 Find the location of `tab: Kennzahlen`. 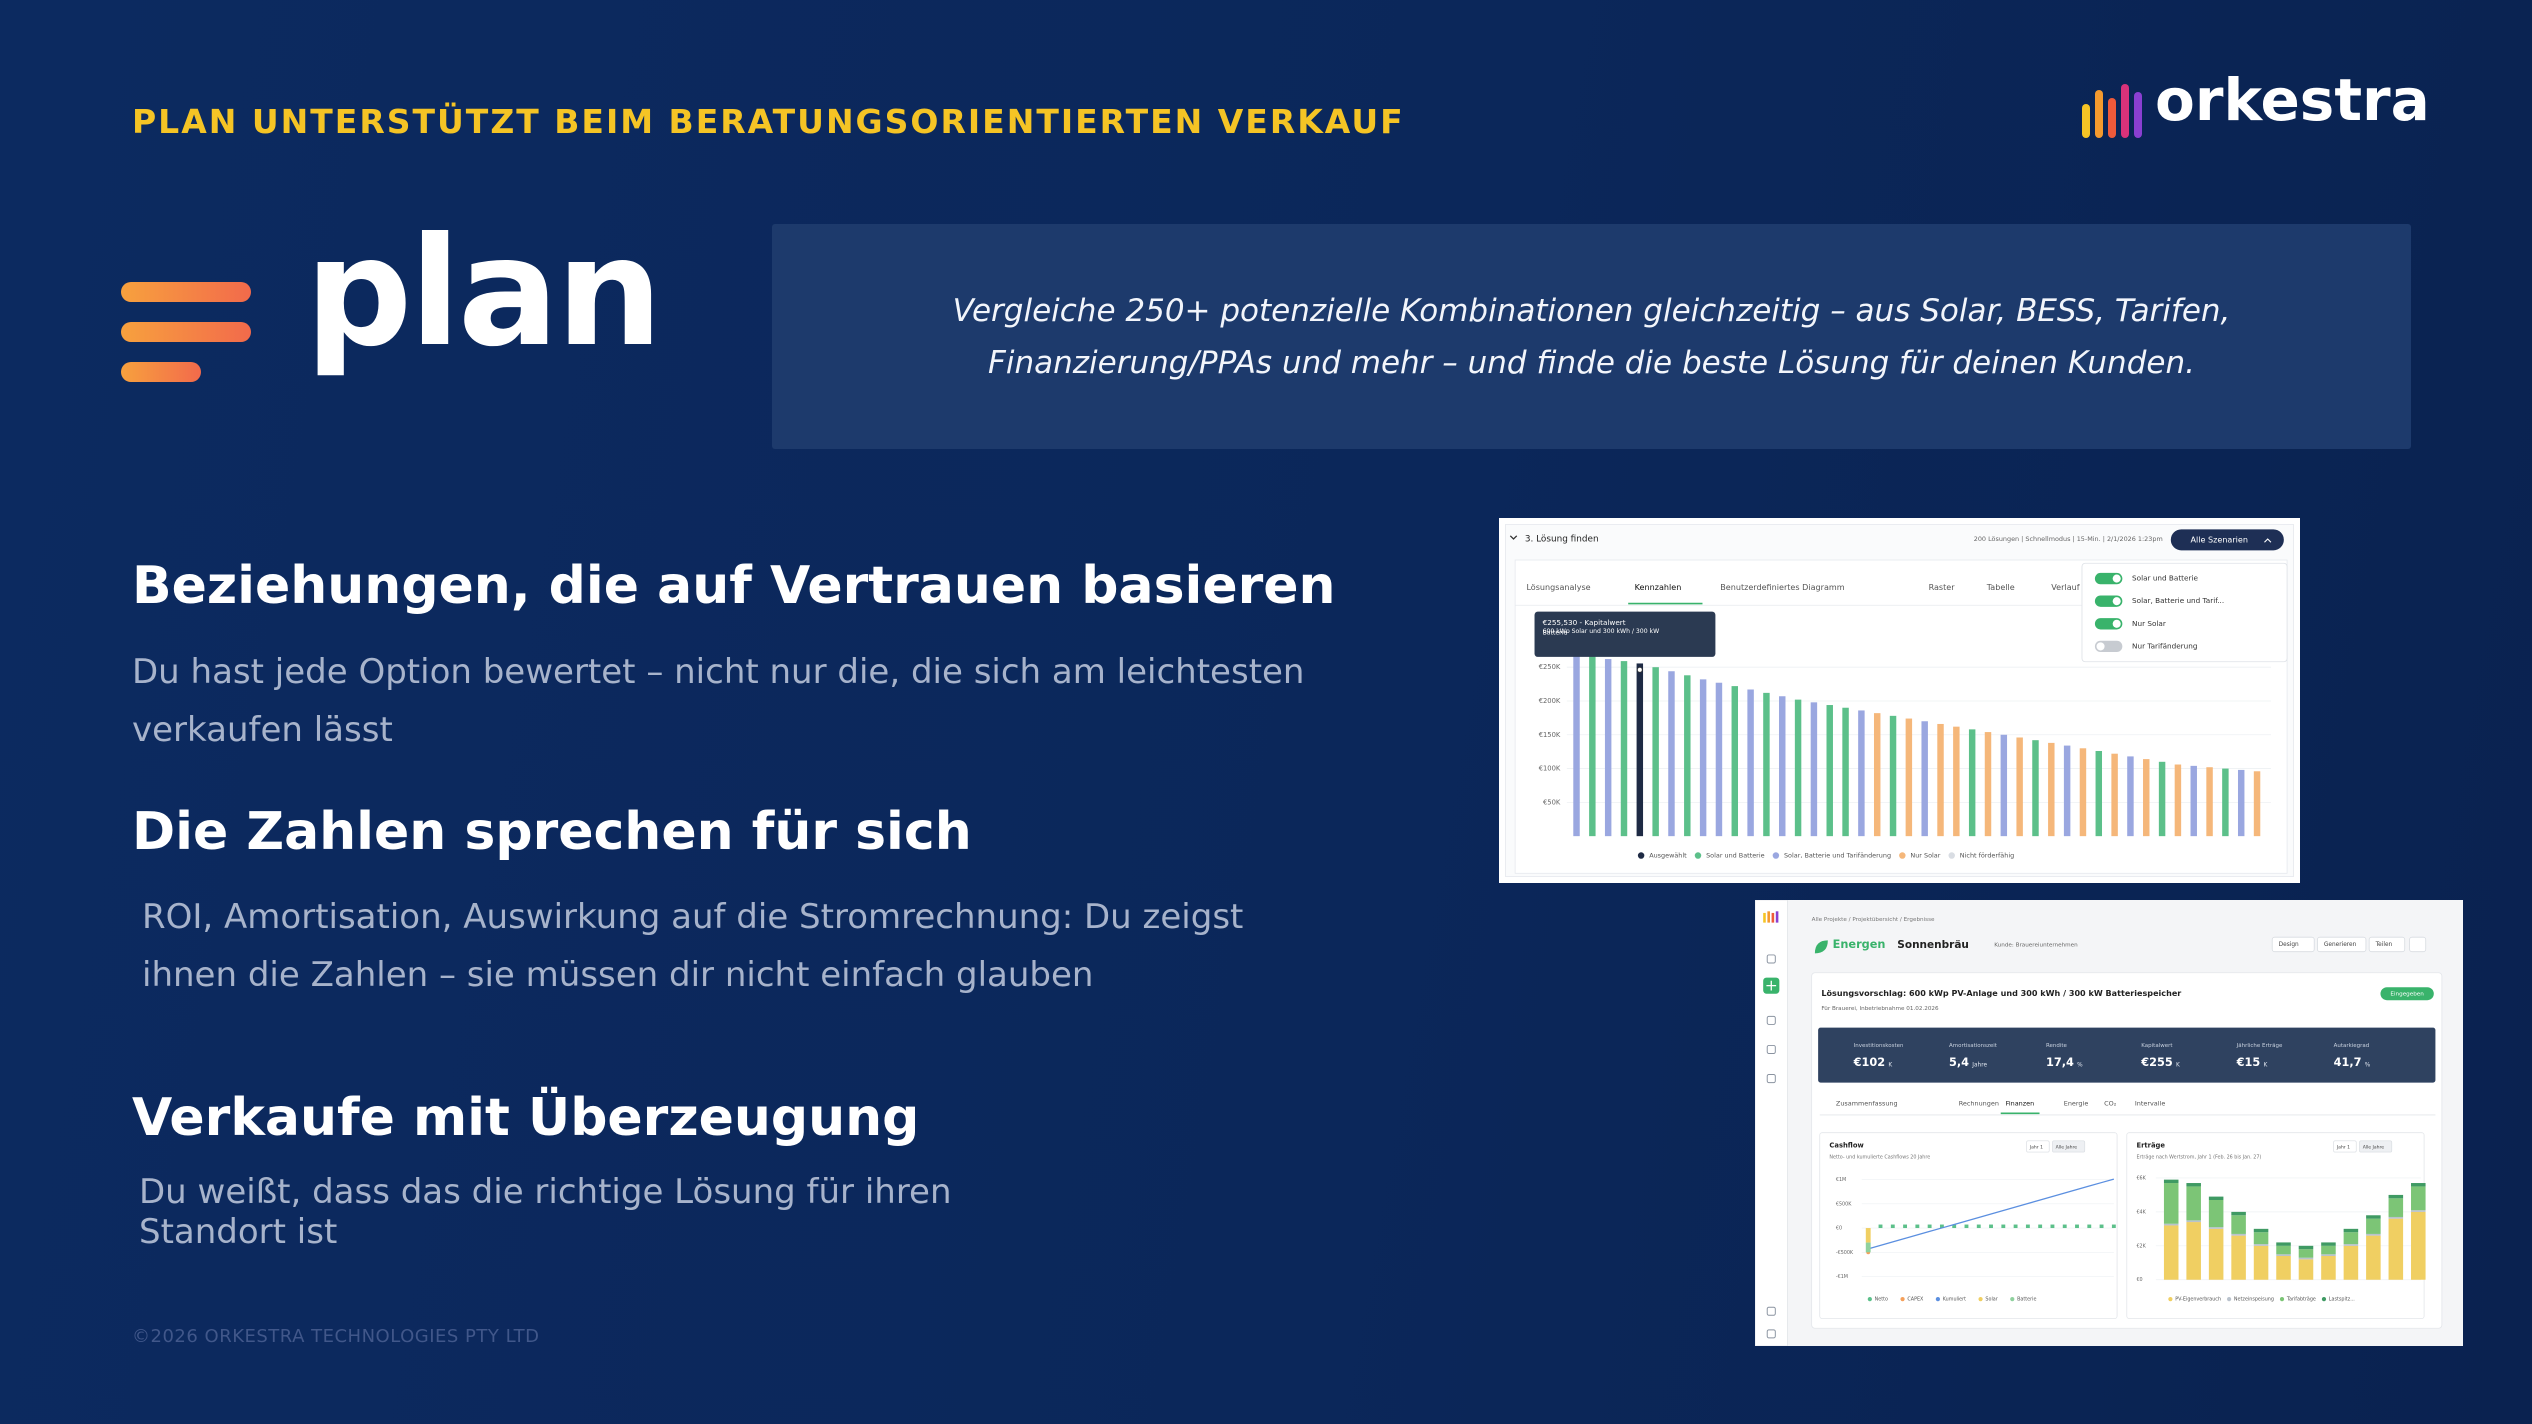

tab: Kennzahlen is located at coordinates (1658, 587).